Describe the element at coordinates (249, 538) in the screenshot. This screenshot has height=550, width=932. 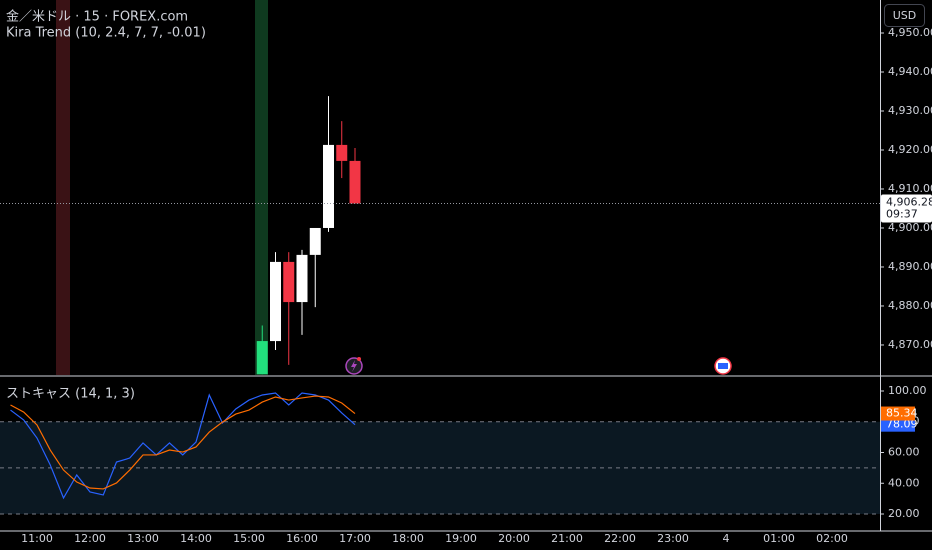
I see `x-tick-label: 15:00` at that location.